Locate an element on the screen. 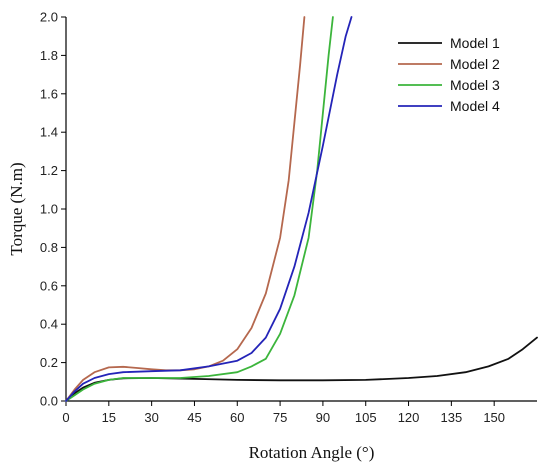  y-tick-label: 0.0 is located at coordinates (49, 401).